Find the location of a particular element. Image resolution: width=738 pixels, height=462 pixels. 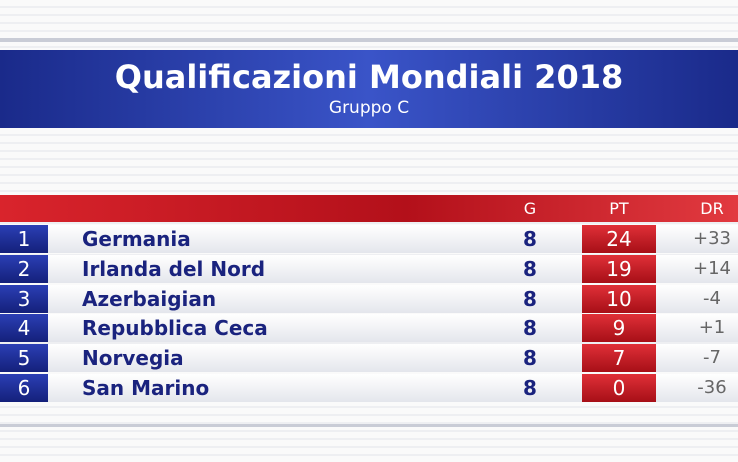

rank: 5 is located at coordinates (24, 358).